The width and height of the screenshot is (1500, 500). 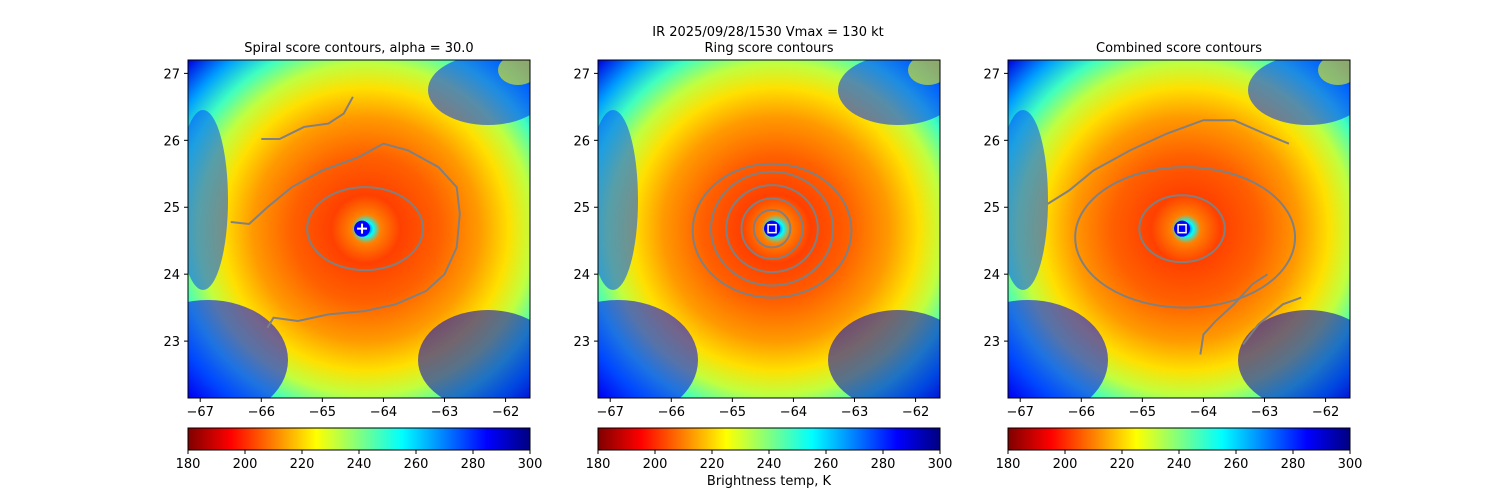 What do you see at coordinates (362, 228) in the screenshot?
I see `center-plus-marker` at bounding box center [362, 228].